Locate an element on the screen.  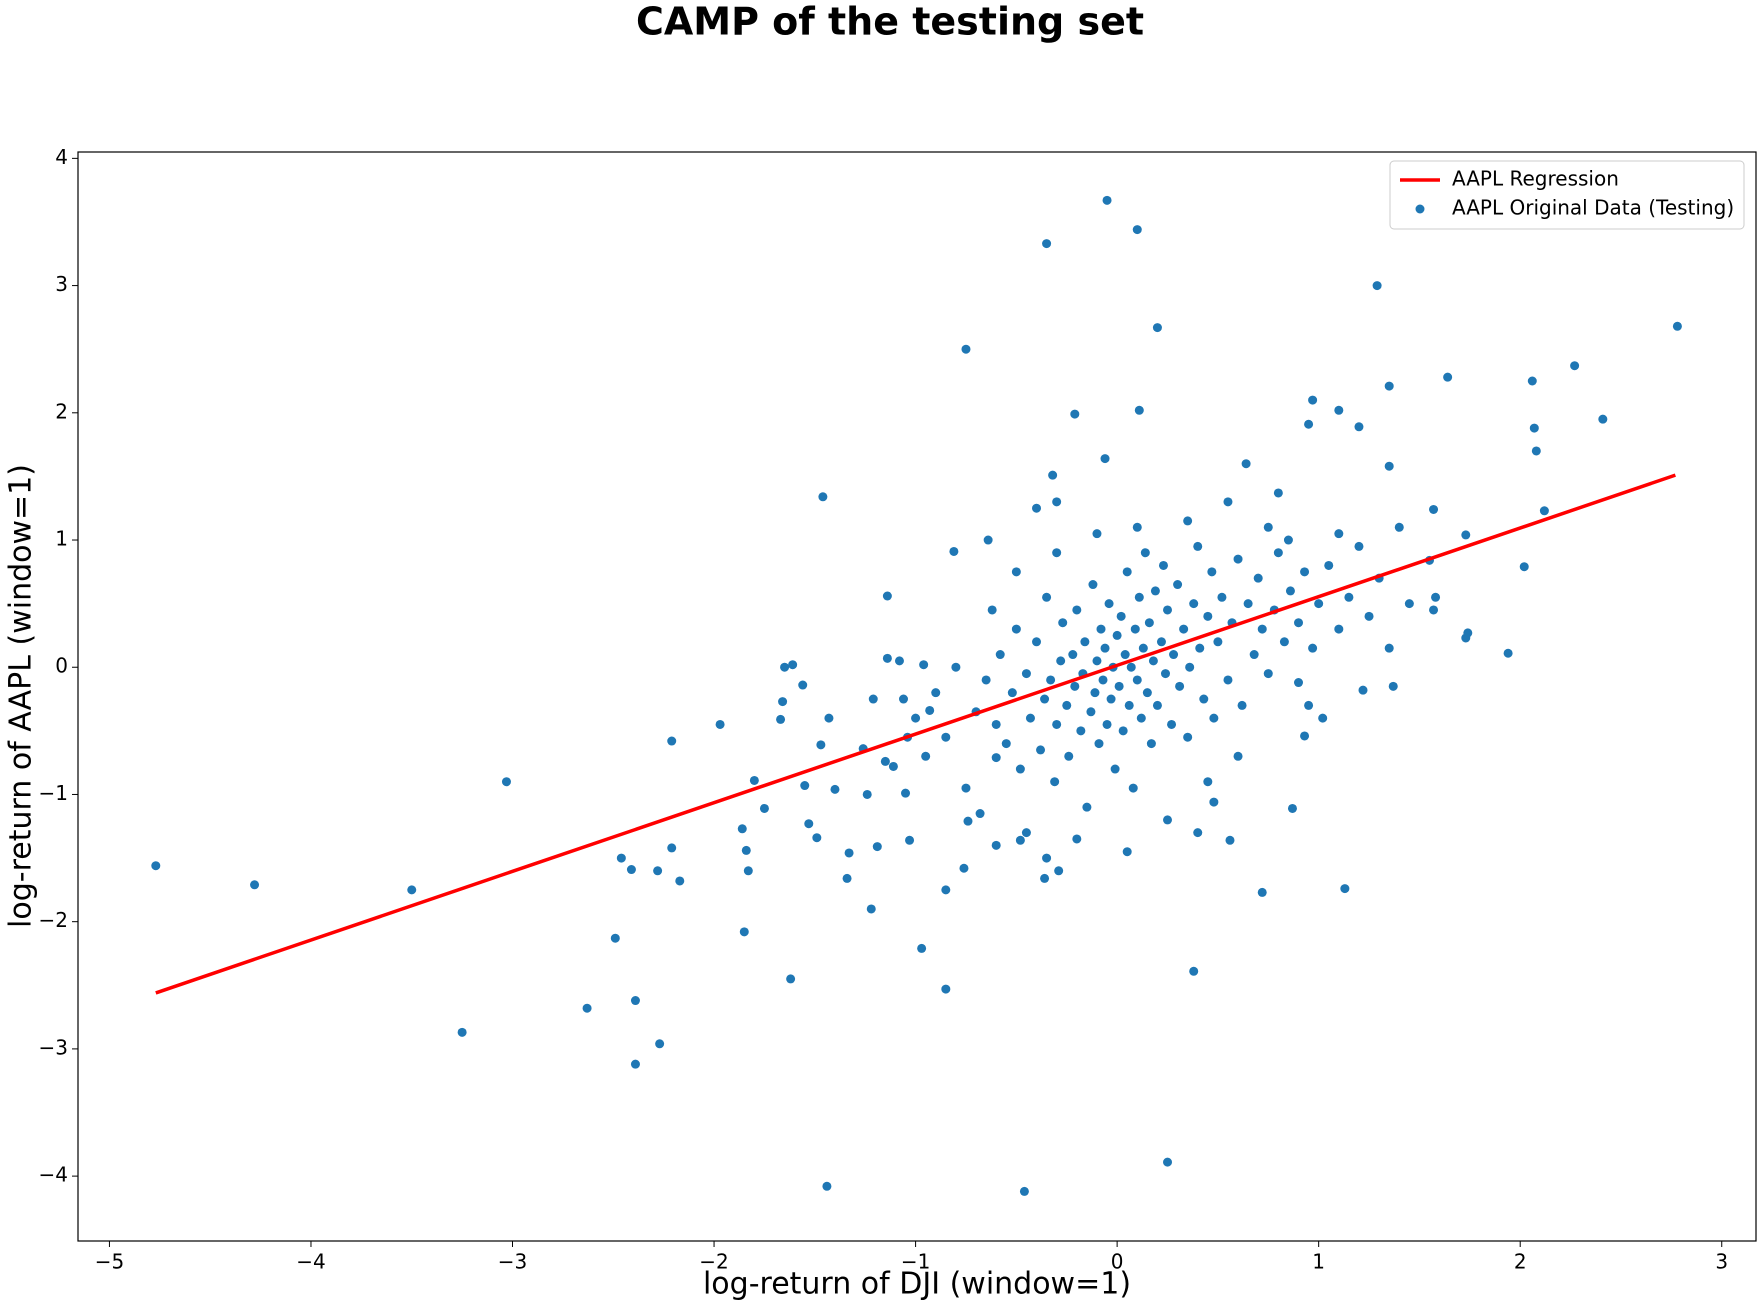
y-tick-label: 4 is located at coordinates (61, 157).